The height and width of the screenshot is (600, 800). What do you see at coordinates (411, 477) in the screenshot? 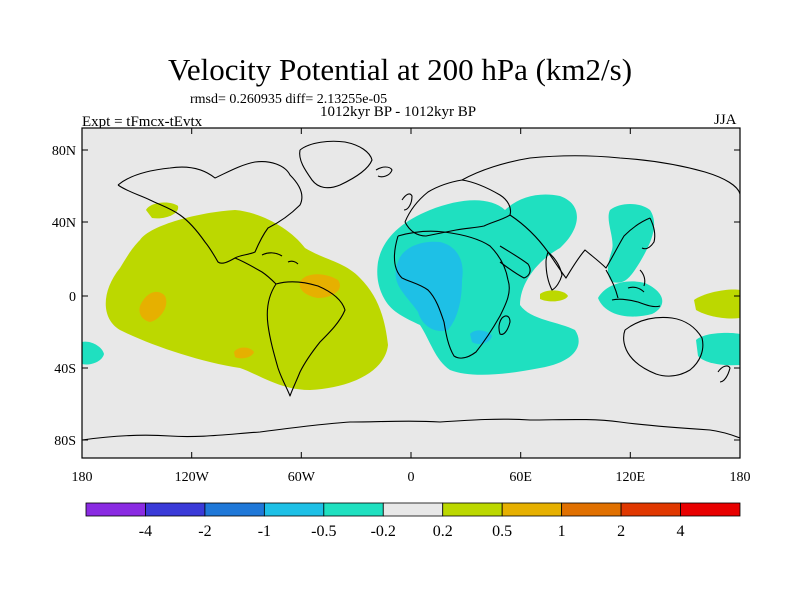
I see `lon-label: 0` at bounding box center [411, 477].